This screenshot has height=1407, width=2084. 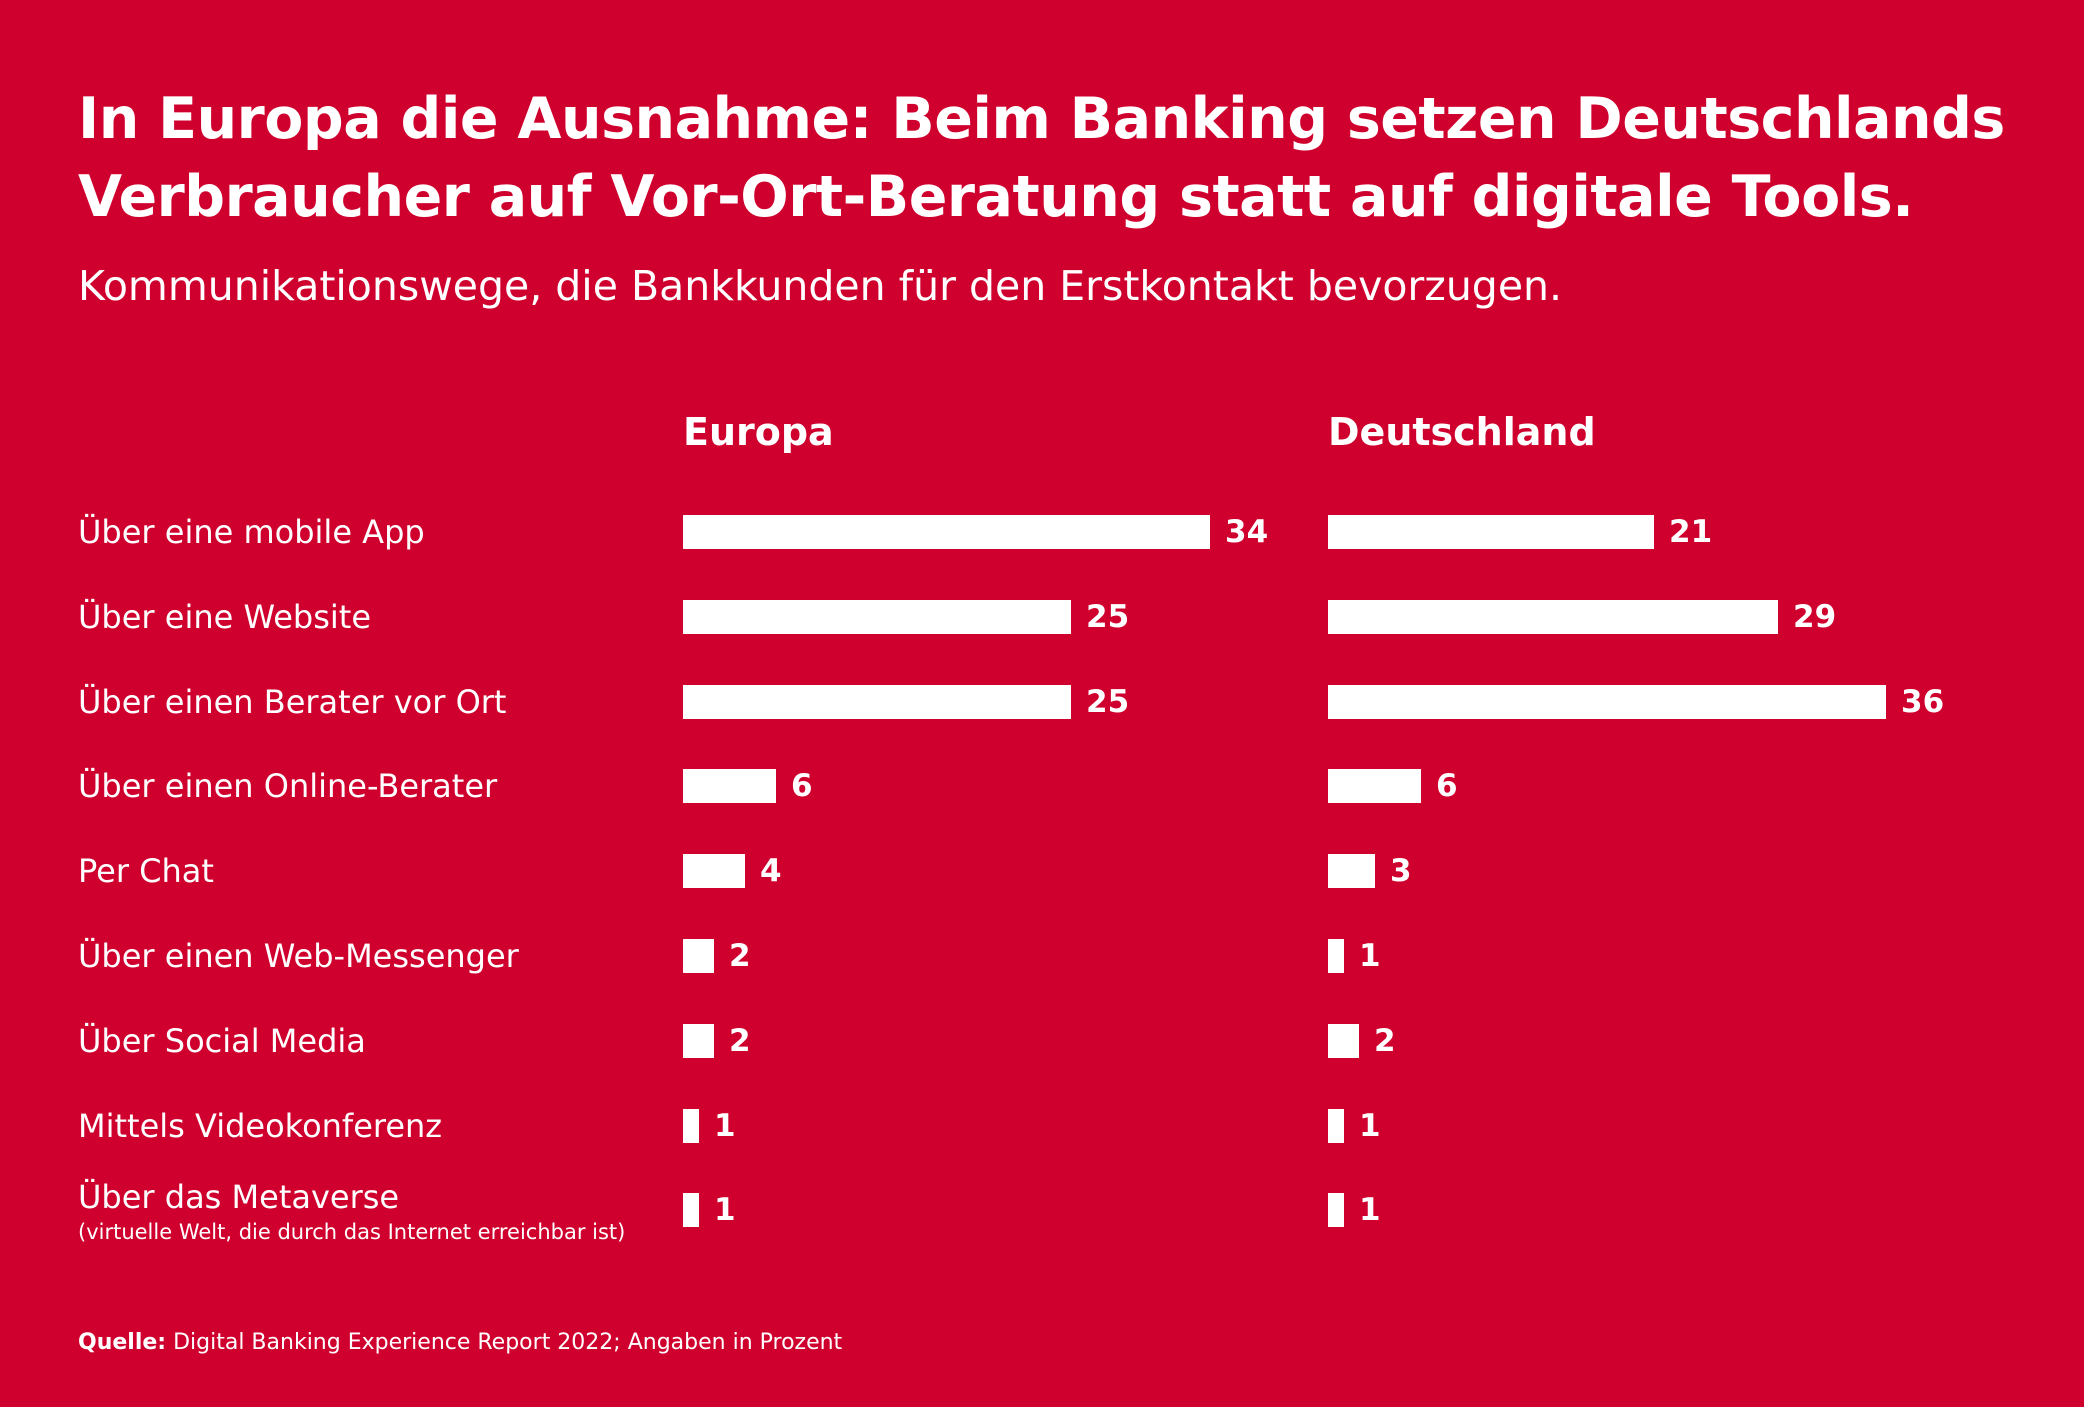 I want to click on series-header-europa: Europa, so click(x=758, y=432).